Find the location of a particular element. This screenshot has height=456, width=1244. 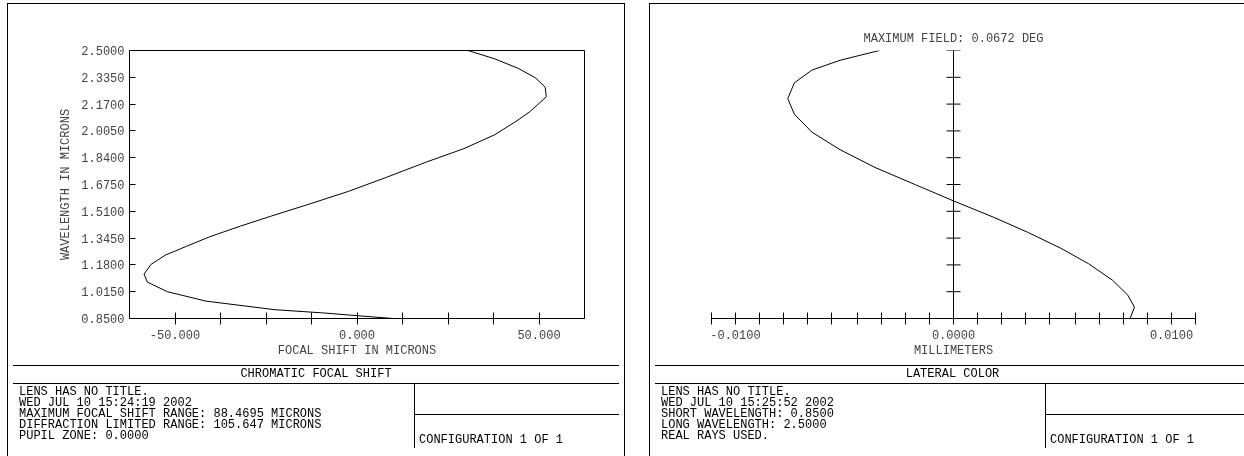

y-axis-title: WAVELENGTH IN MICRONS is located at coordinates (66, 184).